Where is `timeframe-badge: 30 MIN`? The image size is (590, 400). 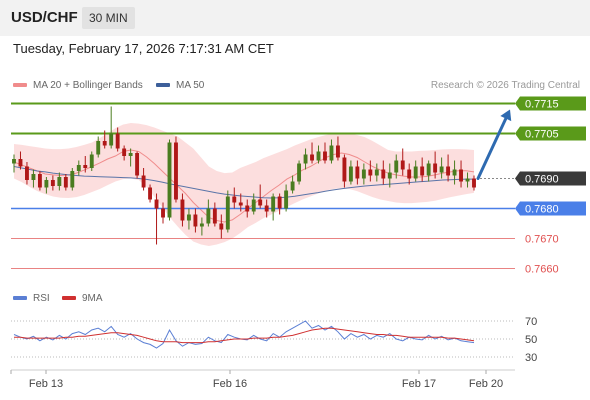 timeframe-badge: 30 MIN is located at coordinates (108, 18).